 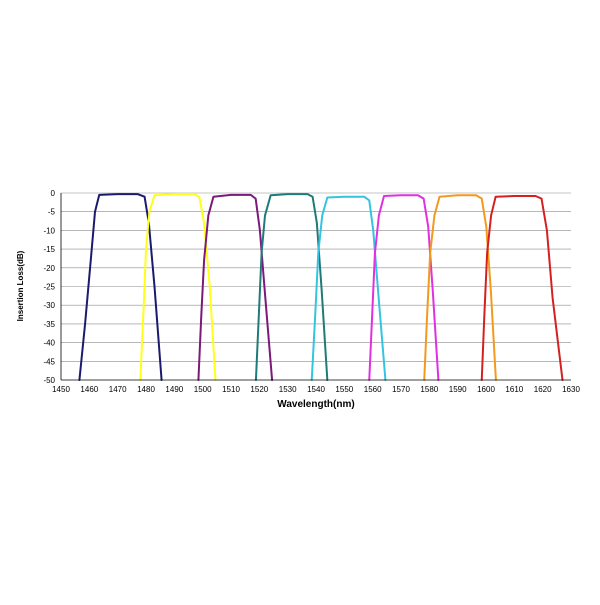 What do you see at coordinates (118, 389) in the screenshot?
I see `x-tick-label: 1470` at bounding box center [118, 389].